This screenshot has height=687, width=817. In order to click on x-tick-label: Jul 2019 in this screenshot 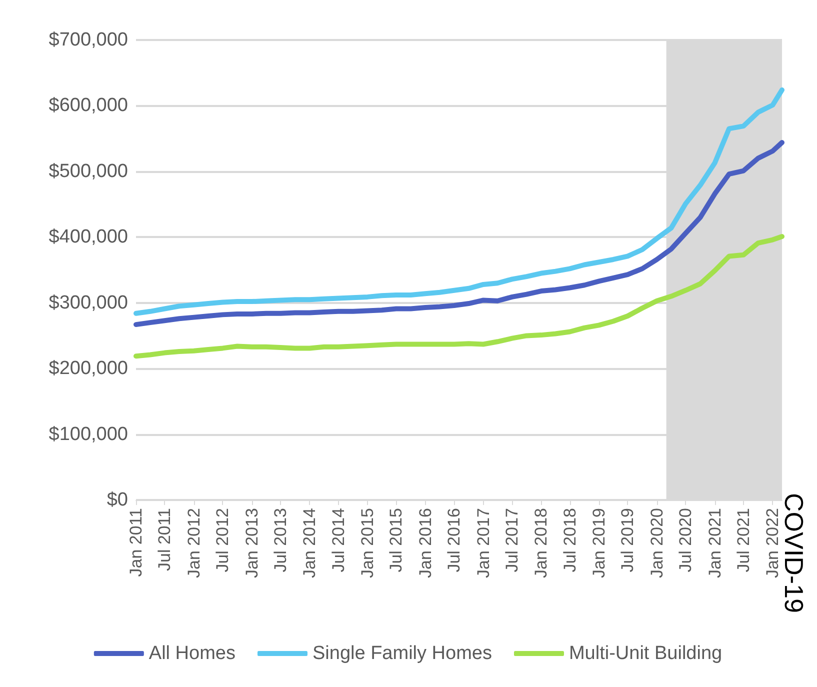, I will do `click(628, 540)`.